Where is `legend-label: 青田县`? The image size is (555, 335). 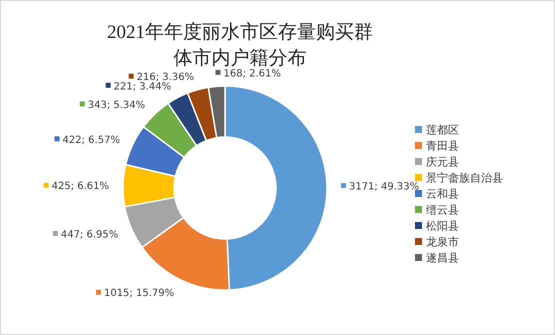
legend-label: 青田县 is located at coordinates (442, 146).